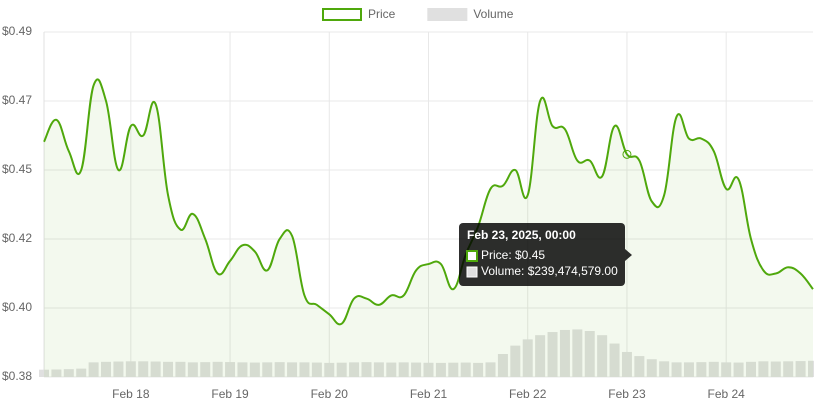  What do you see at coordinates (470, 14) in the screenshot?
I see `legend-item: Volume` at bounding box center [470, 14].